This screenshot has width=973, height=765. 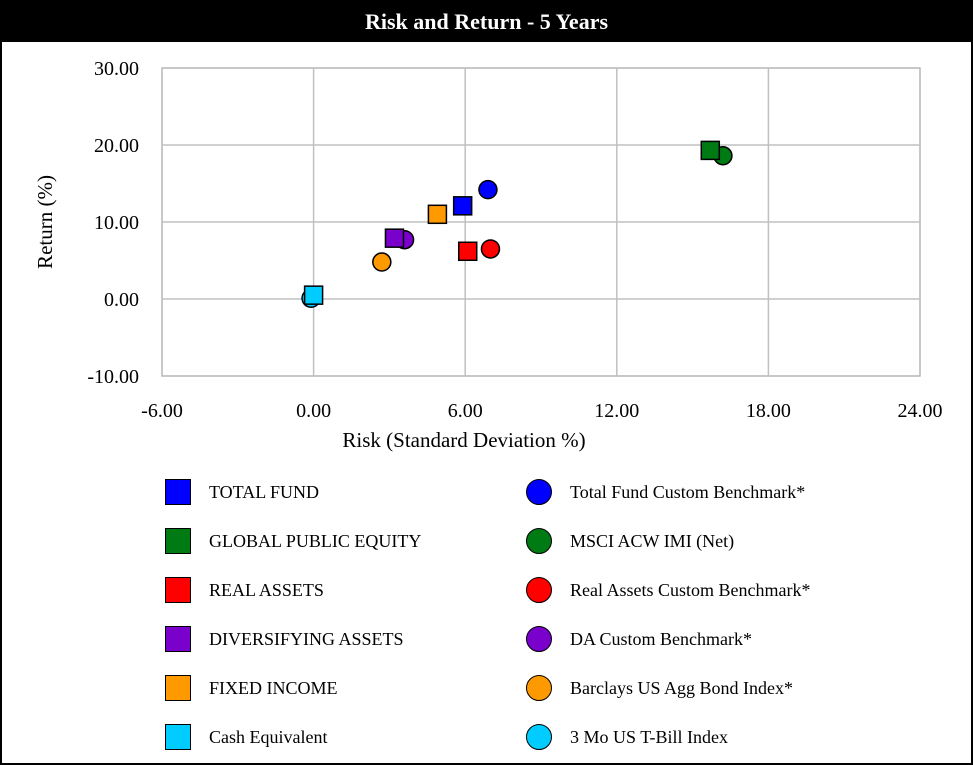 I want to click on point-real-assets, so click(x=467, y=251).